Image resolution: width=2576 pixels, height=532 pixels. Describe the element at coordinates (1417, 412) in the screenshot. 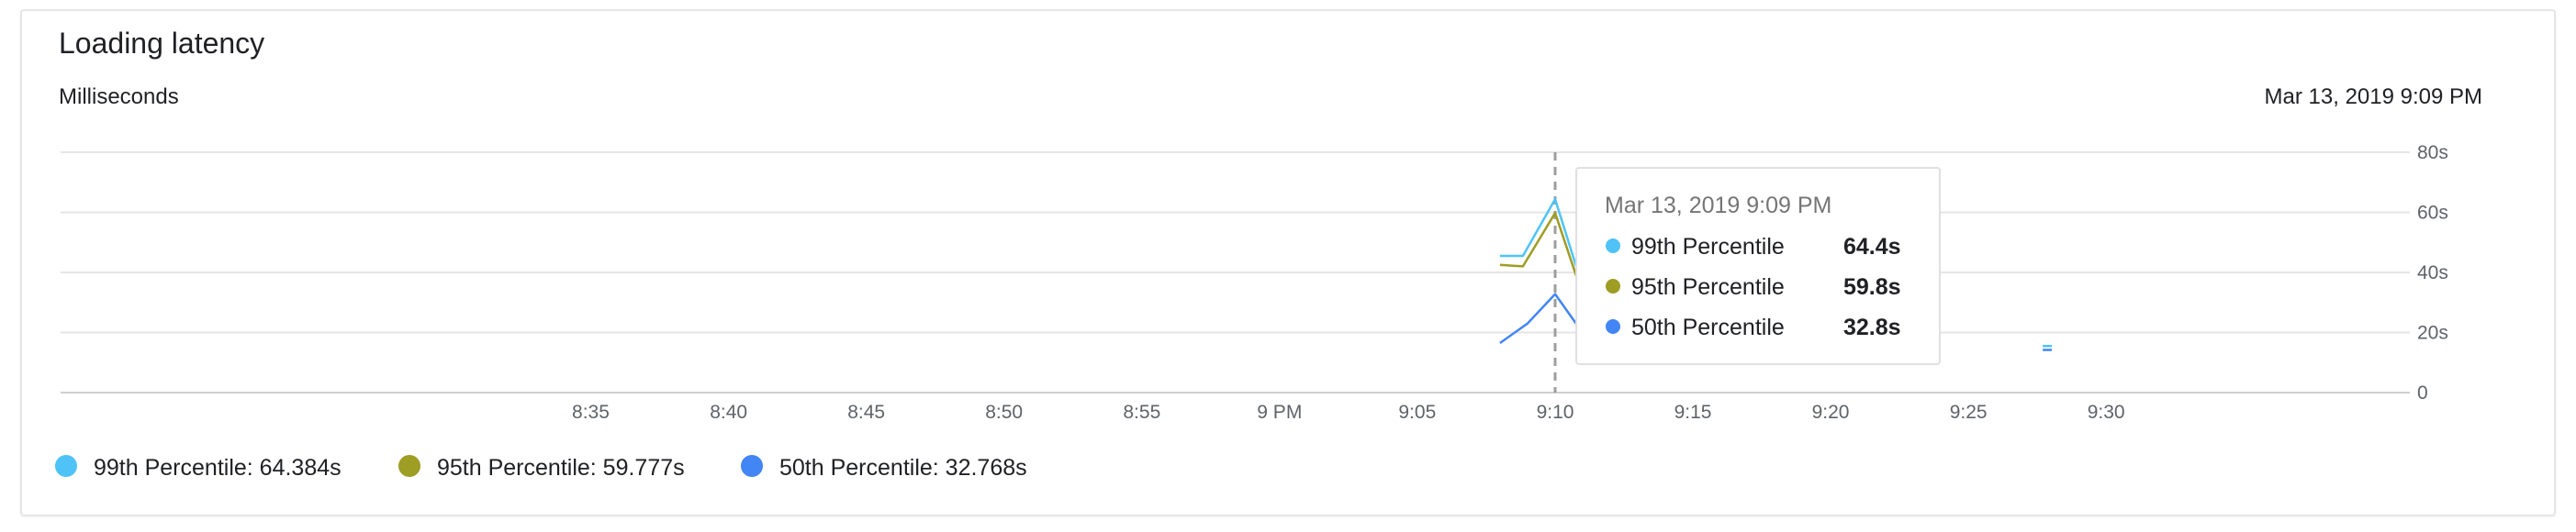

I see `x-tick-label: 9:05` at that location.